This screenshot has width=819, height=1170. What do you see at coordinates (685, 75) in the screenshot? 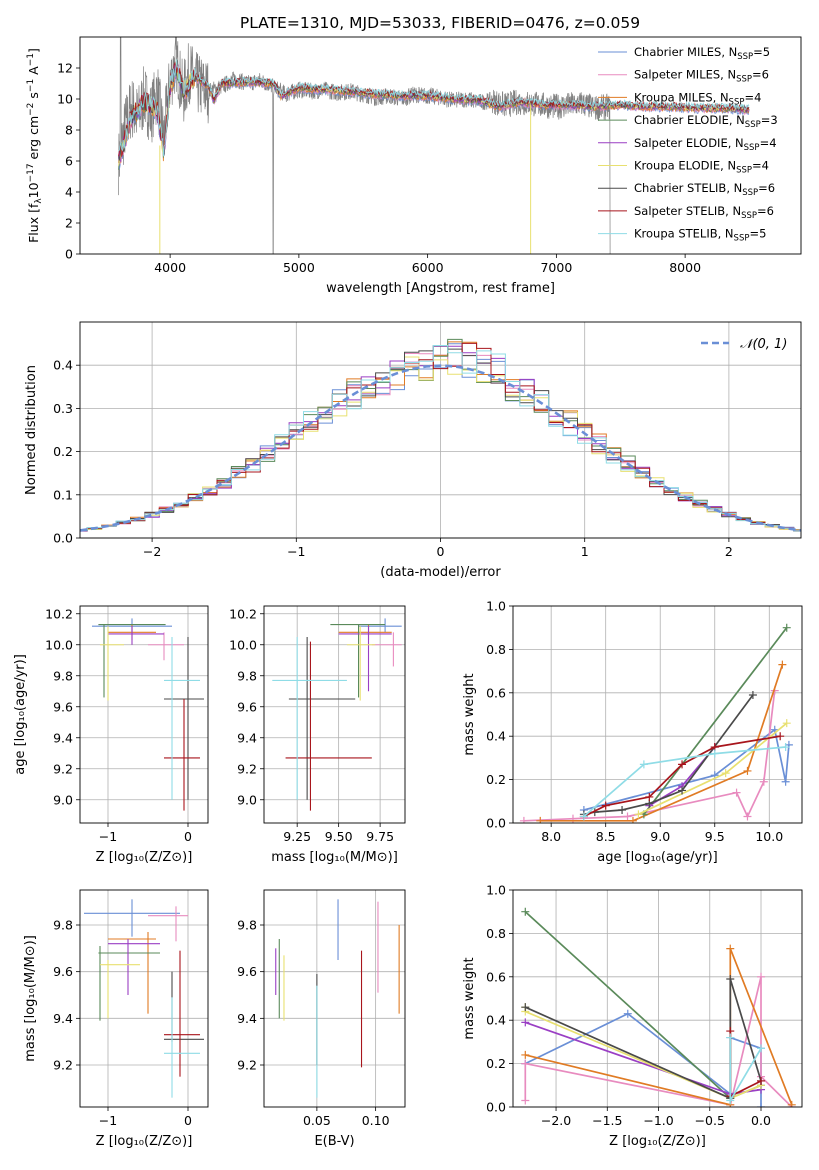
I see `legend-main: Salpeter MILES, N` at bounding box center [685, 75].